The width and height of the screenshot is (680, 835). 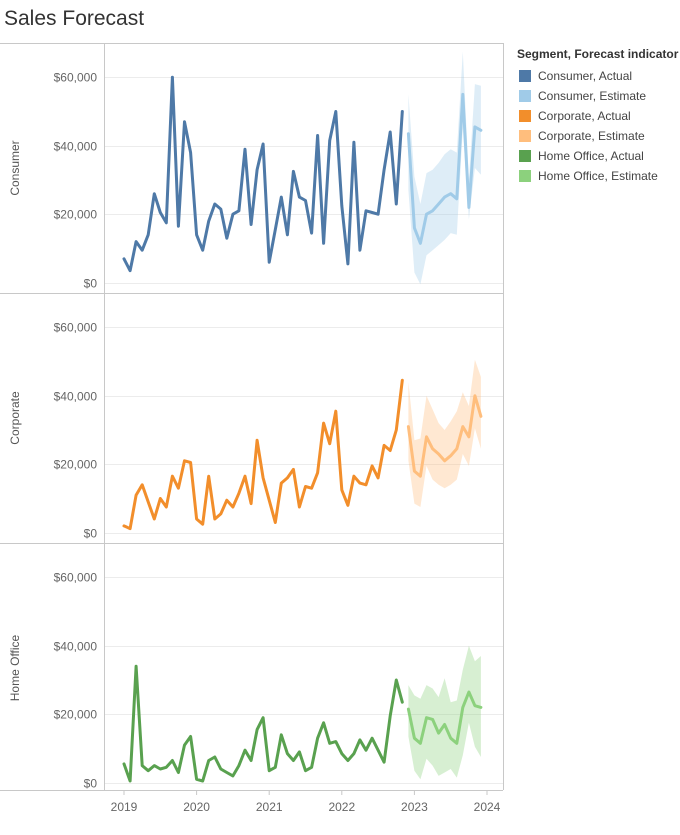 What do you see at coordinates (124, 807) in the screenshot?
I see `x-tick-label: 2019` at bounding box center [124, 807].